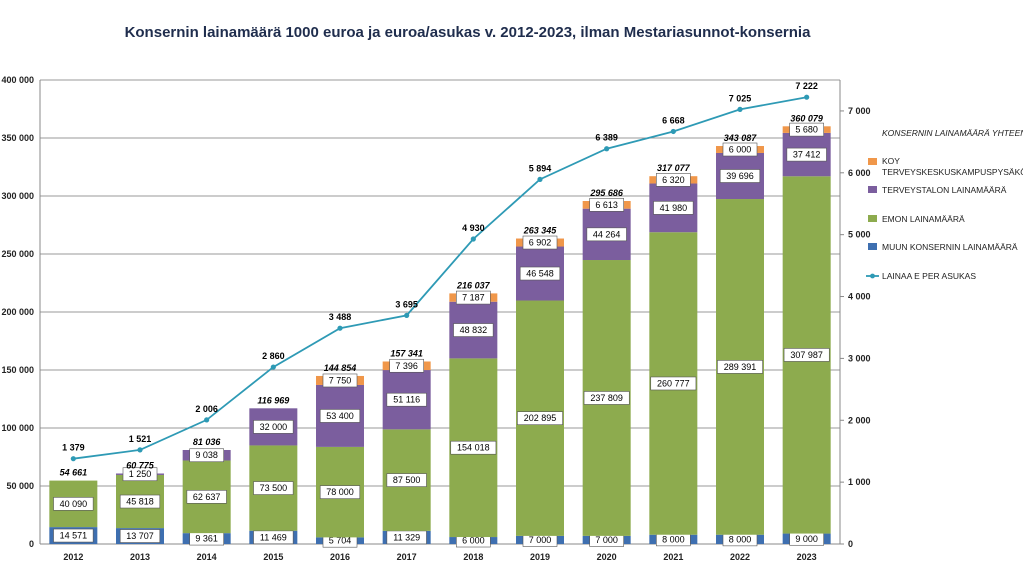  I want to click on y-right-tick-label: 4 000, so click(859, 297).